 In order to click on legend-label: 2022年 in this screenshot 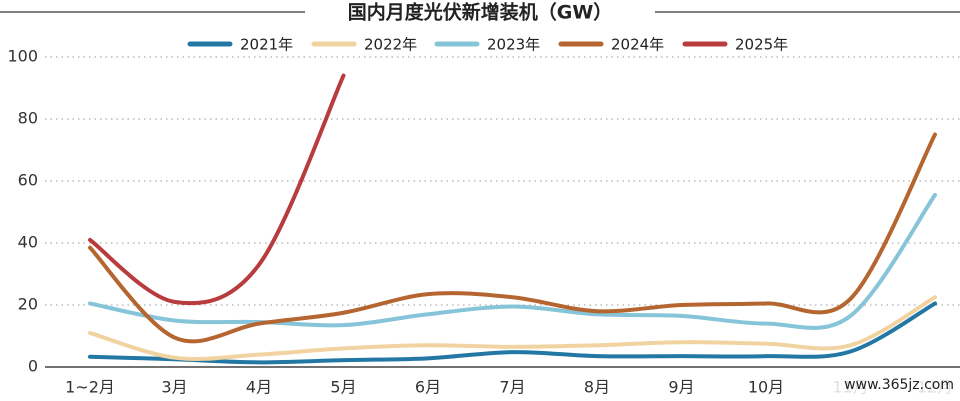, I will do `click(390, 45)`.